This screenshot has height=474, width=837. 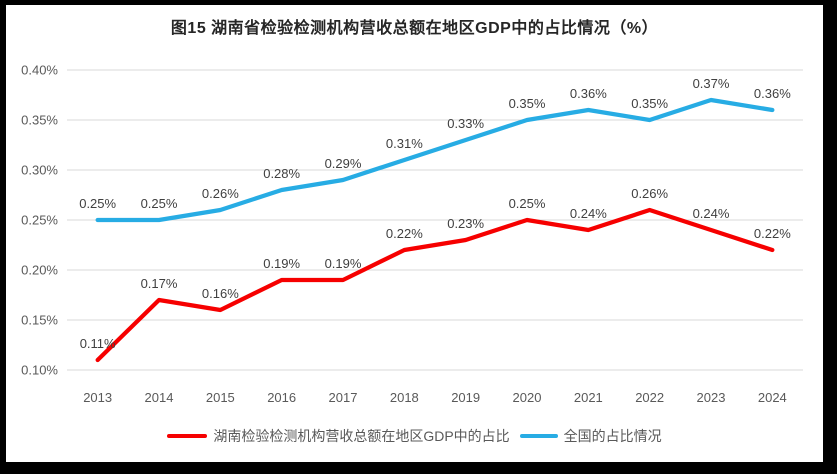 What do you see at coordinates (97, 397) in the screenshot?
I see `x-axis-tick-label: 2013` at bounding box center [97, 397].